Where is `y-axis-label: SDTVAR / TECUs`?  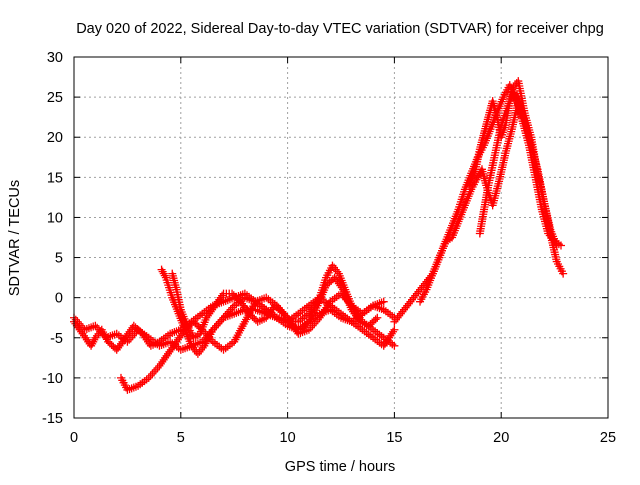 y-axis-label: SDTVAR / TECUs is located at coordinates (15, 238).